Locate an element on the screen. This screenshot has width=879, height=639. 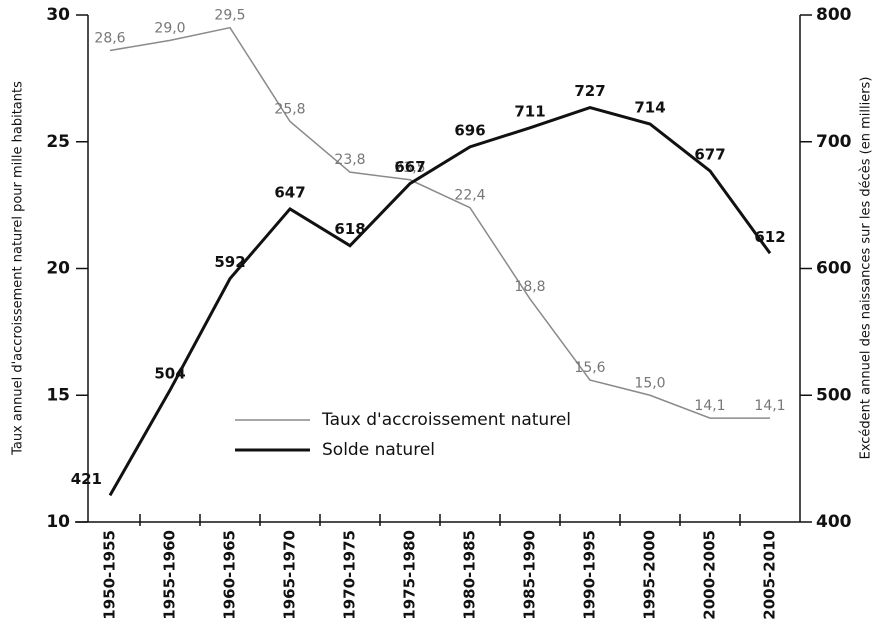
data-label: 592 is located at coordinates (229, 262).